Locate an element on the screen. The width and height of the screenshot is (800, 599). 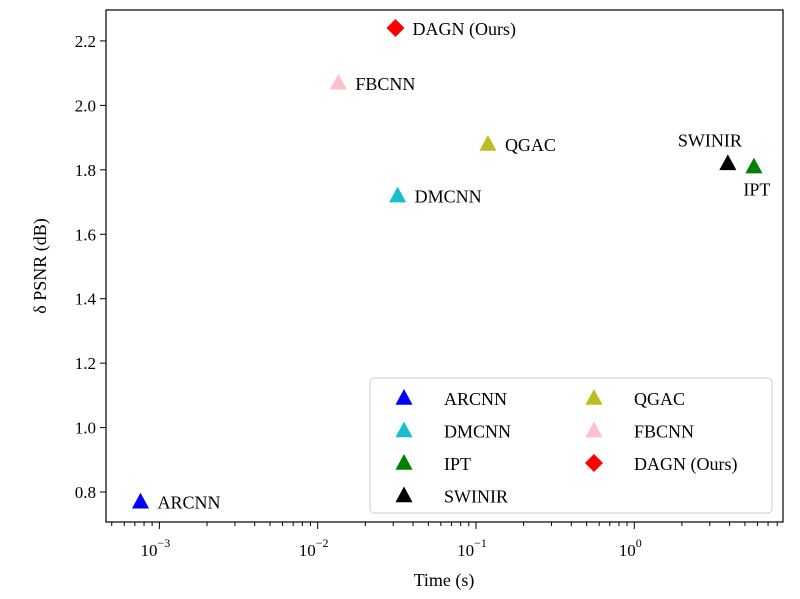
point-label: IPT is located at coordinates (756, 190).